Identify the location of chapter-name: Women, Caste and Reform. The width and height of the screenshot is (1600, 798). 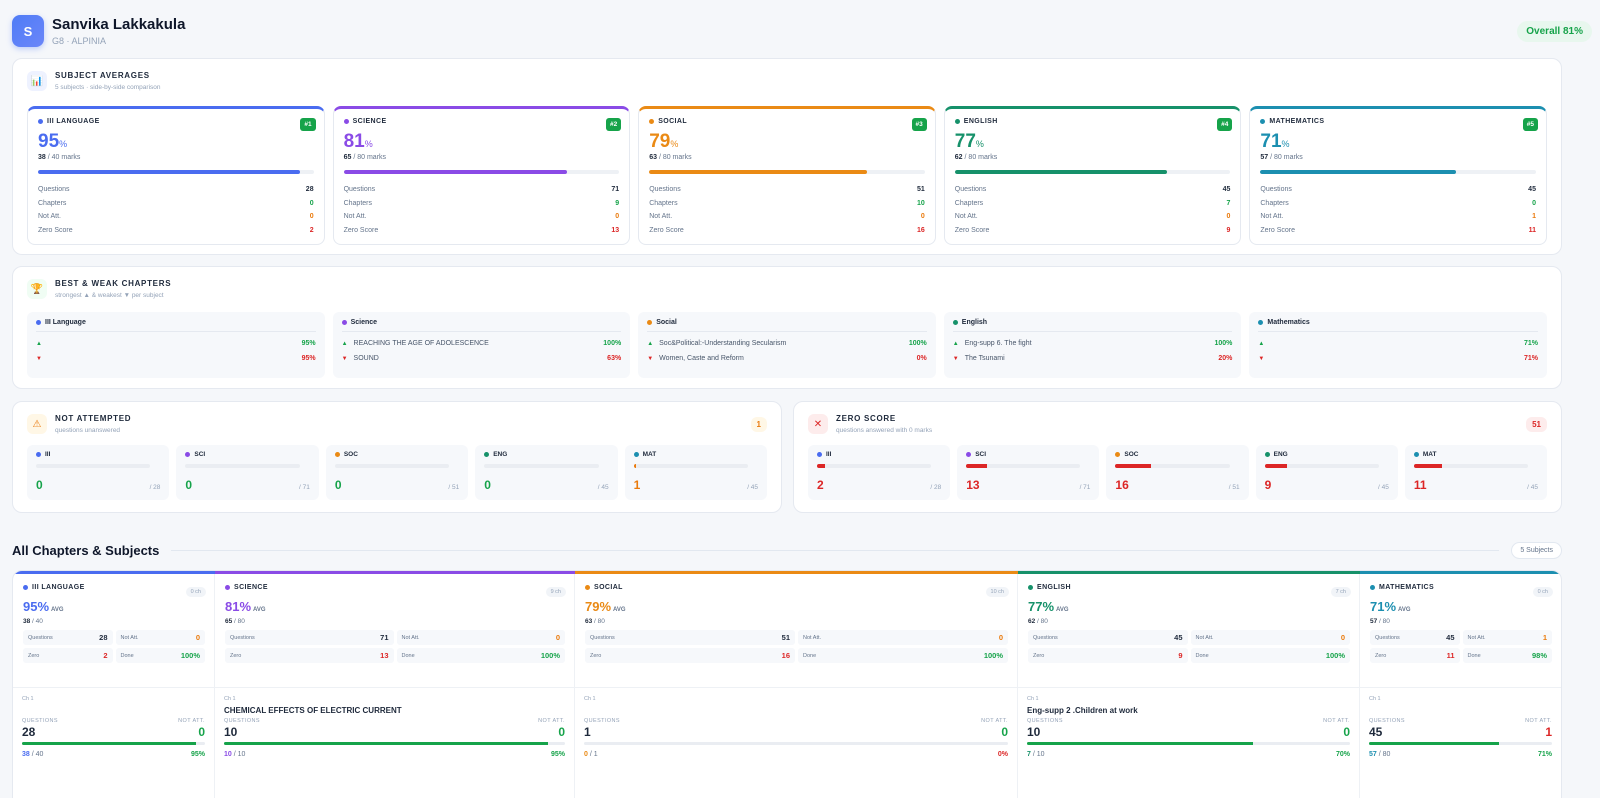
(701, 358).